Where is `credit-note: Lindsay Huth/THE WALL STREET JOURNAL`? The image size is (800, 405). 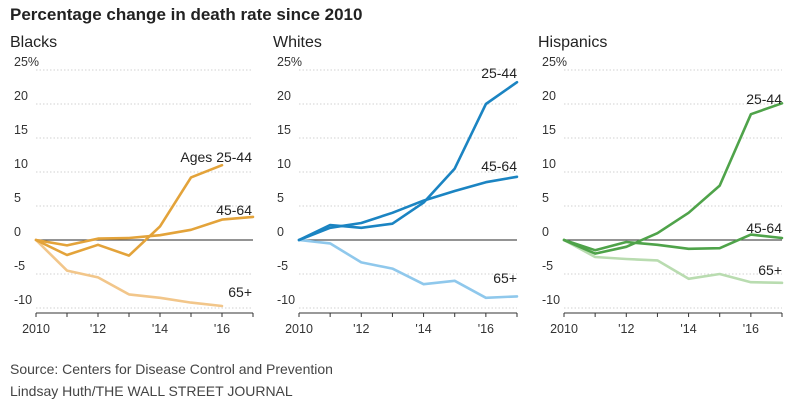
credit-note: Lindsay Huth/THE WALL STREET JOURNAL is located at coordinates (151, 391).